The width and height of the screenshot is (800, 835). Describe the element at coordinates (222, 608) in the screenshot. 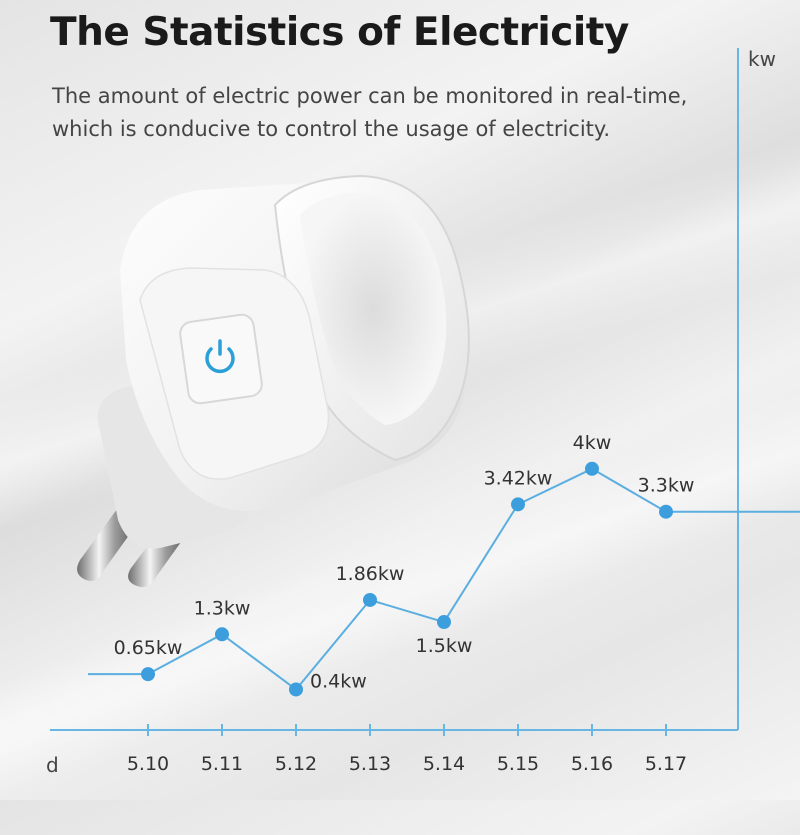

I see `data-label: 1.3kw` at that location.